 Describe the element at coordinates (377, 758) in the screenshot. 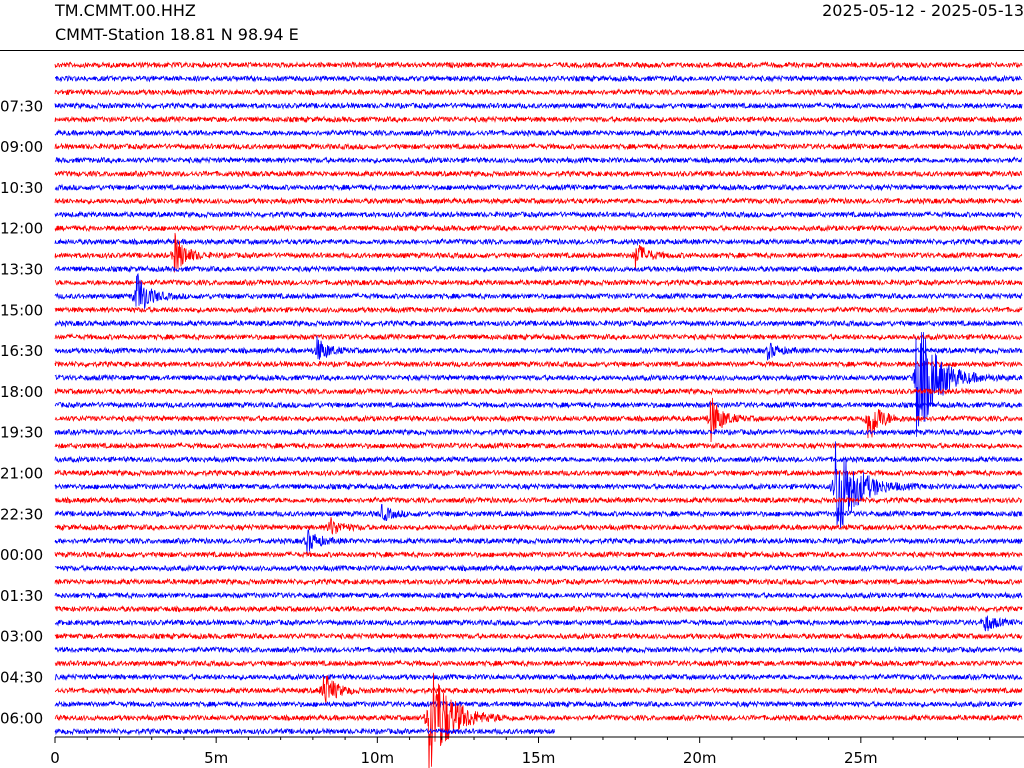

I see `x-tick-label: 10m` at that location.